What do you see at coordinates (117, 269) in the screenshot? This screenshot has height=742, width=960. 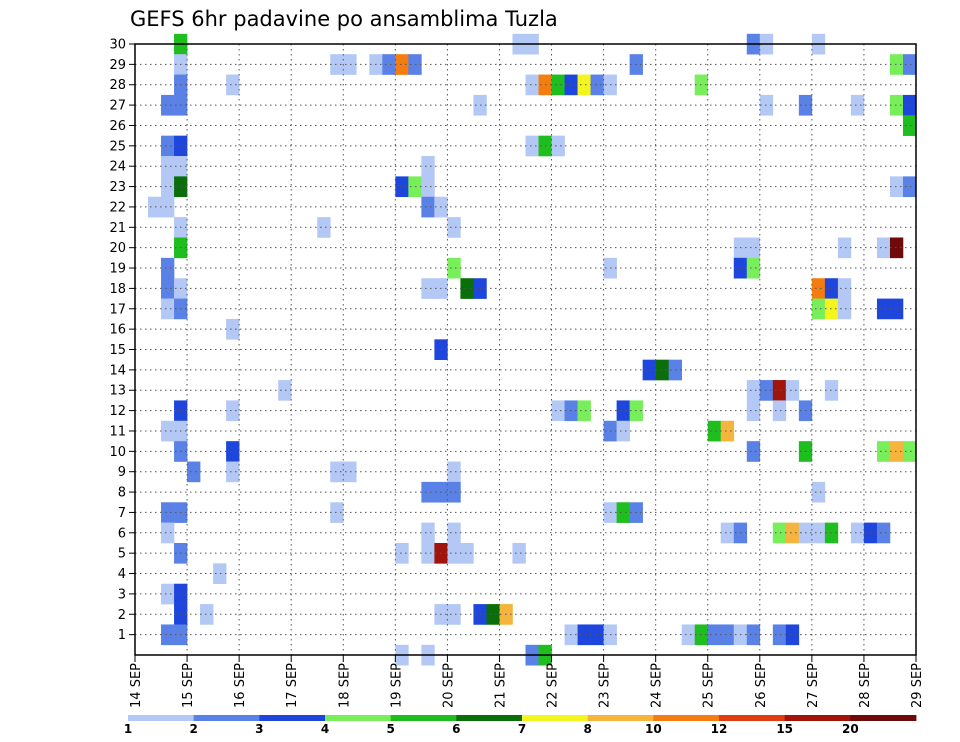 I see `y-tick-label: 19` at bounding box center [117, 269].